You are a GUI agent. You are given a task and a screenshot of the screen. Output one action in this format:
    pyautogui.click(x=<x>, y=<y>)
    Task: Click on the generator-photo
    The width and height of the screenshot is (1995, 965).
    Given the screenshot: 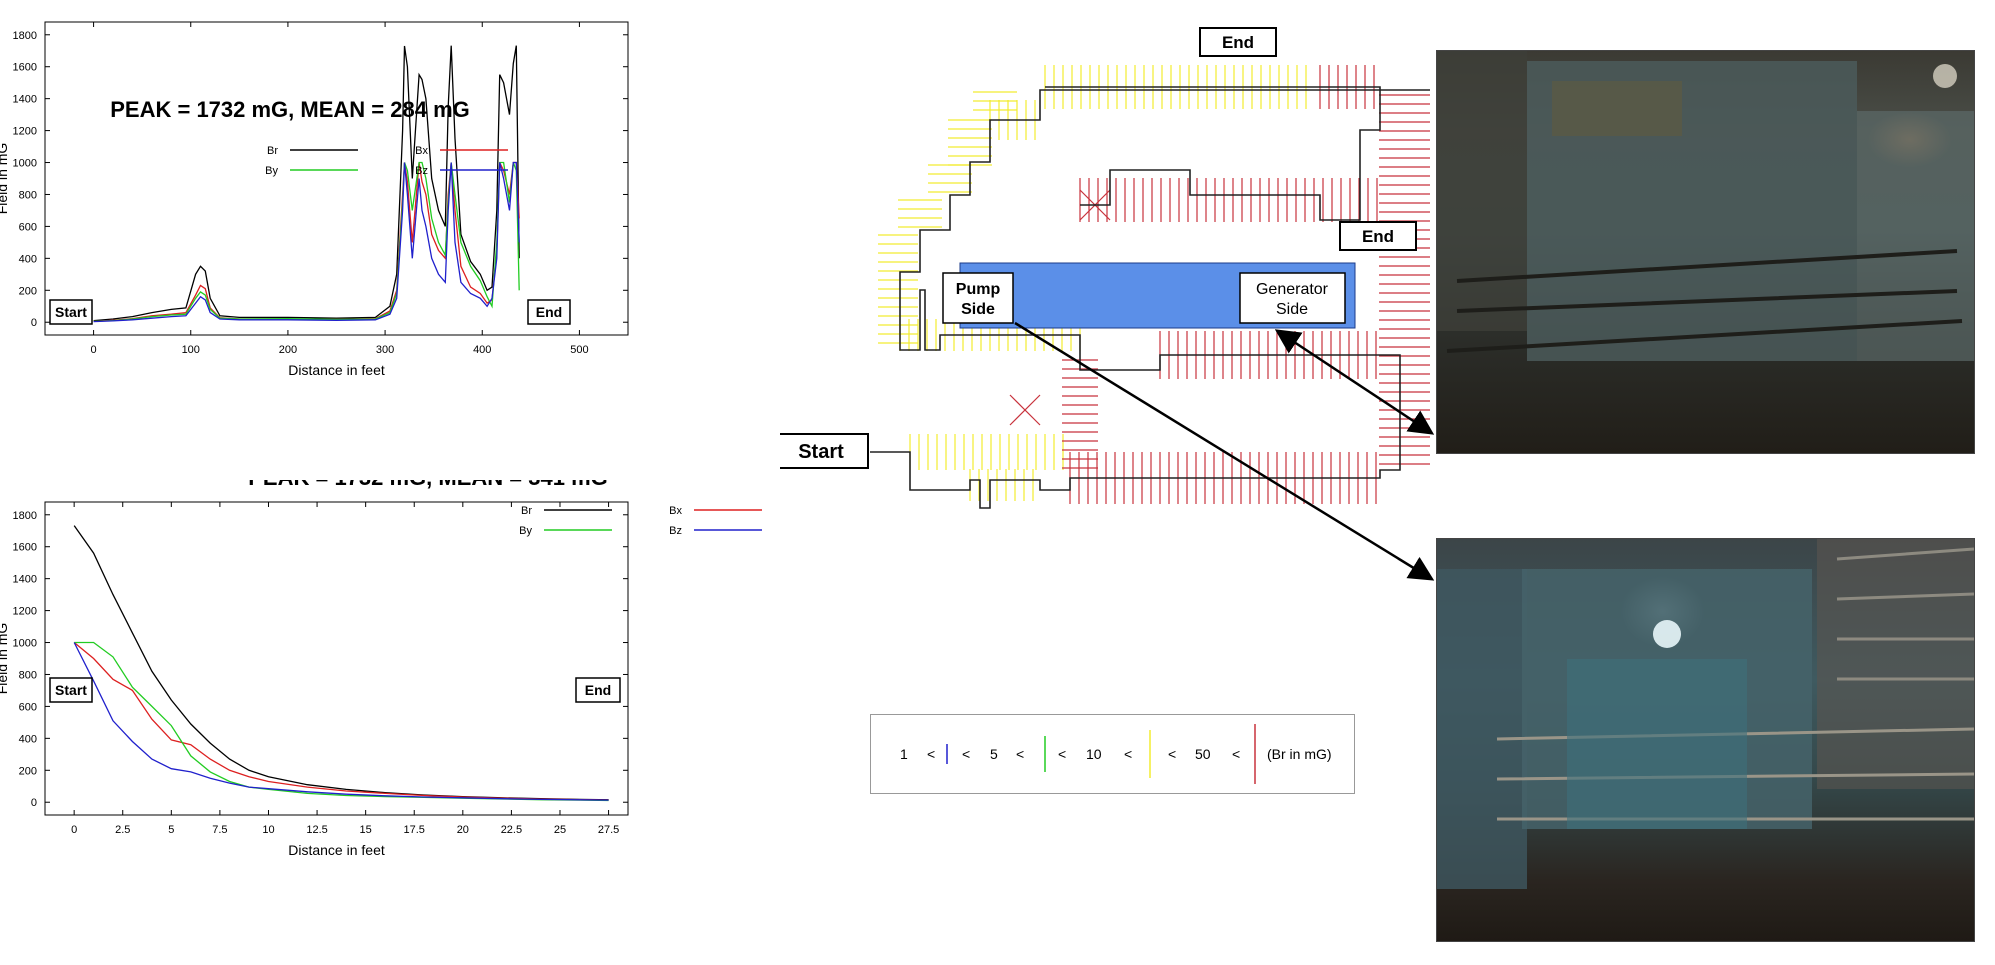 What is the action you would take?
    pyautogui.click(x=1705, y=252)
    